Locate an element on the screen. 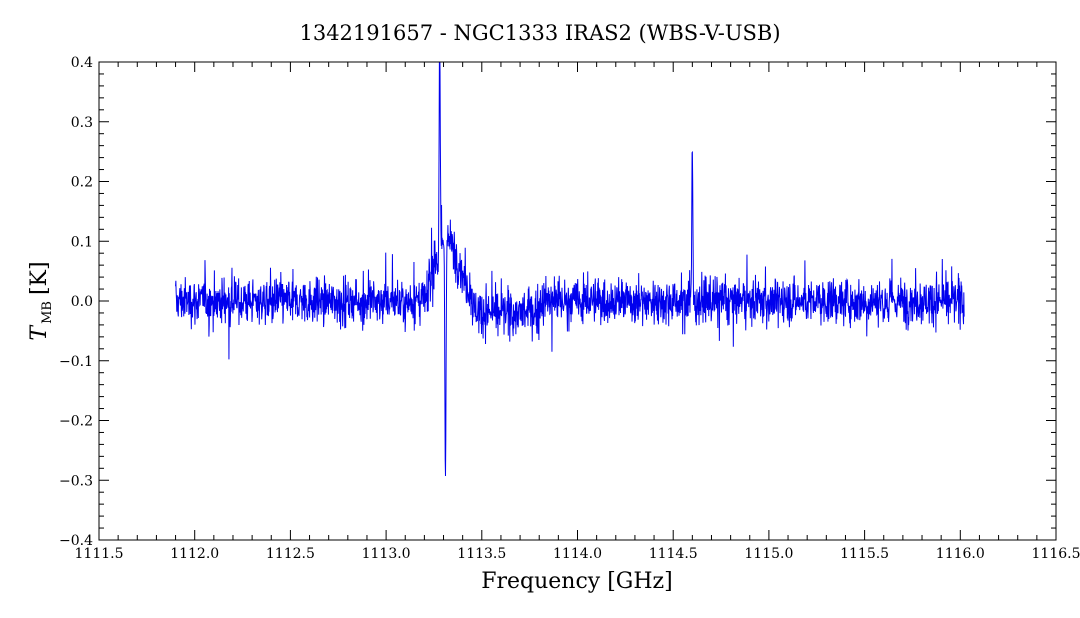  x-tick-label: 1116.5 is located at coordinates (1056, 554).